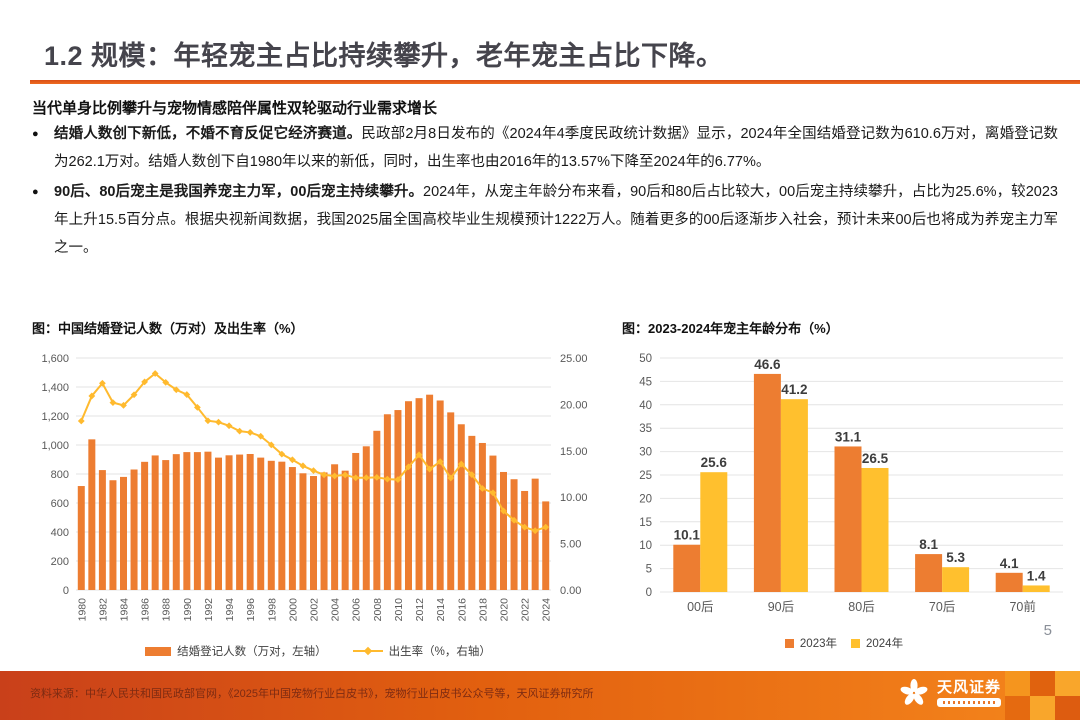 The height and width of the screenshot is (720, 1080). I want to click on title-underline, so click(555, 82).